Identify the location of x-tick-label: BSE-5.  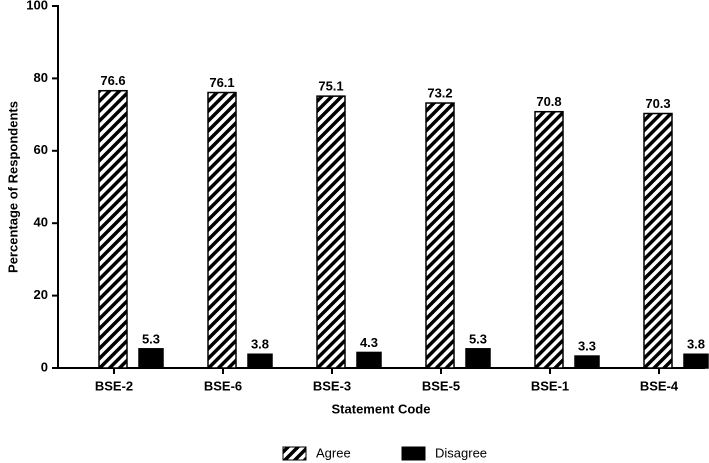
(441, 385).